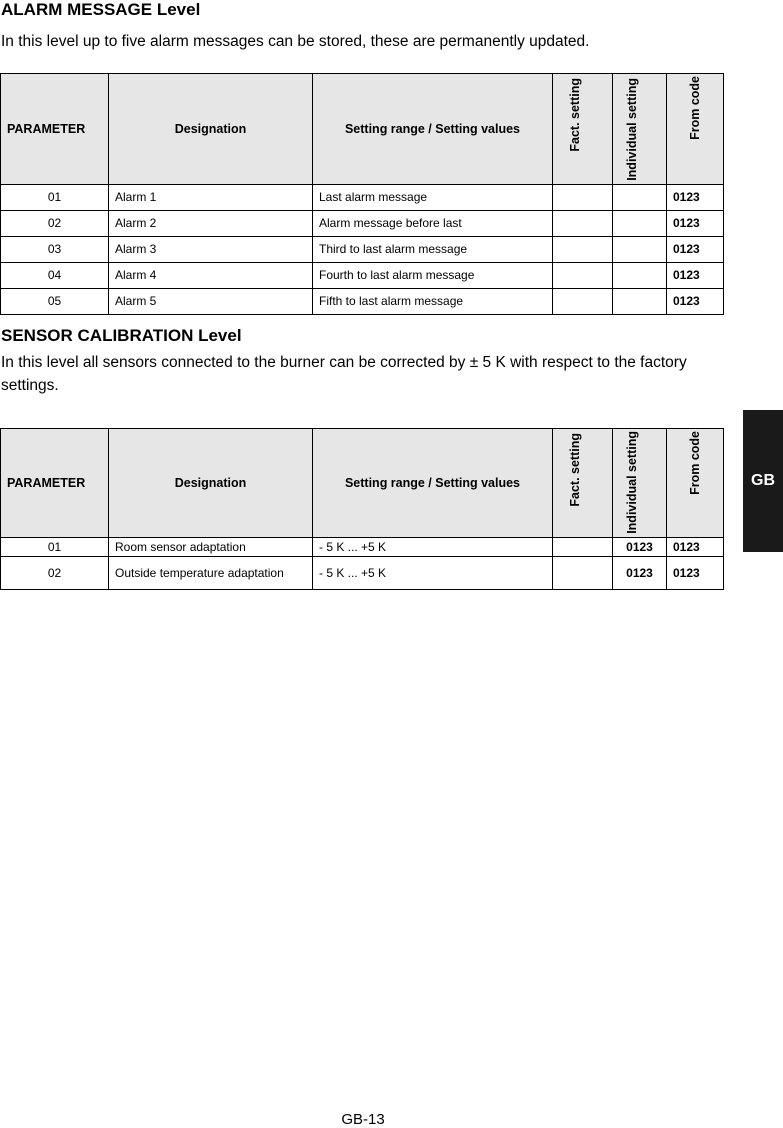 The width and height of the screenshot is (783, 1128). I want to click on sensor-section-title: SENSOR CALIBRATION Level, so click(121, 335).